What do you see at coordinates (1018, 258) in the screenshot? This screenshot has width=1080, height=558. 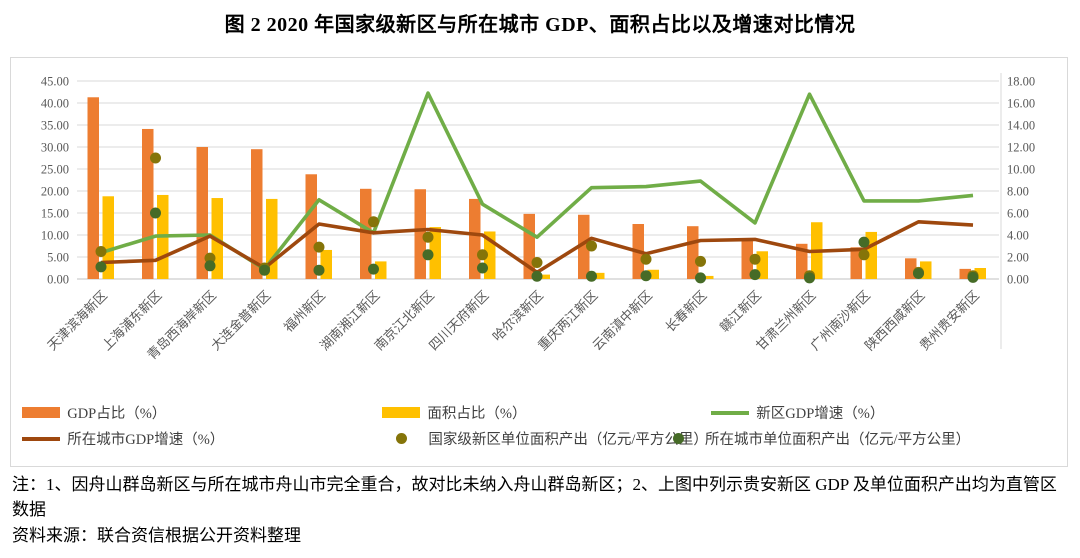 I see `svg-text: 2.00` at bounding box center [1018, 258].